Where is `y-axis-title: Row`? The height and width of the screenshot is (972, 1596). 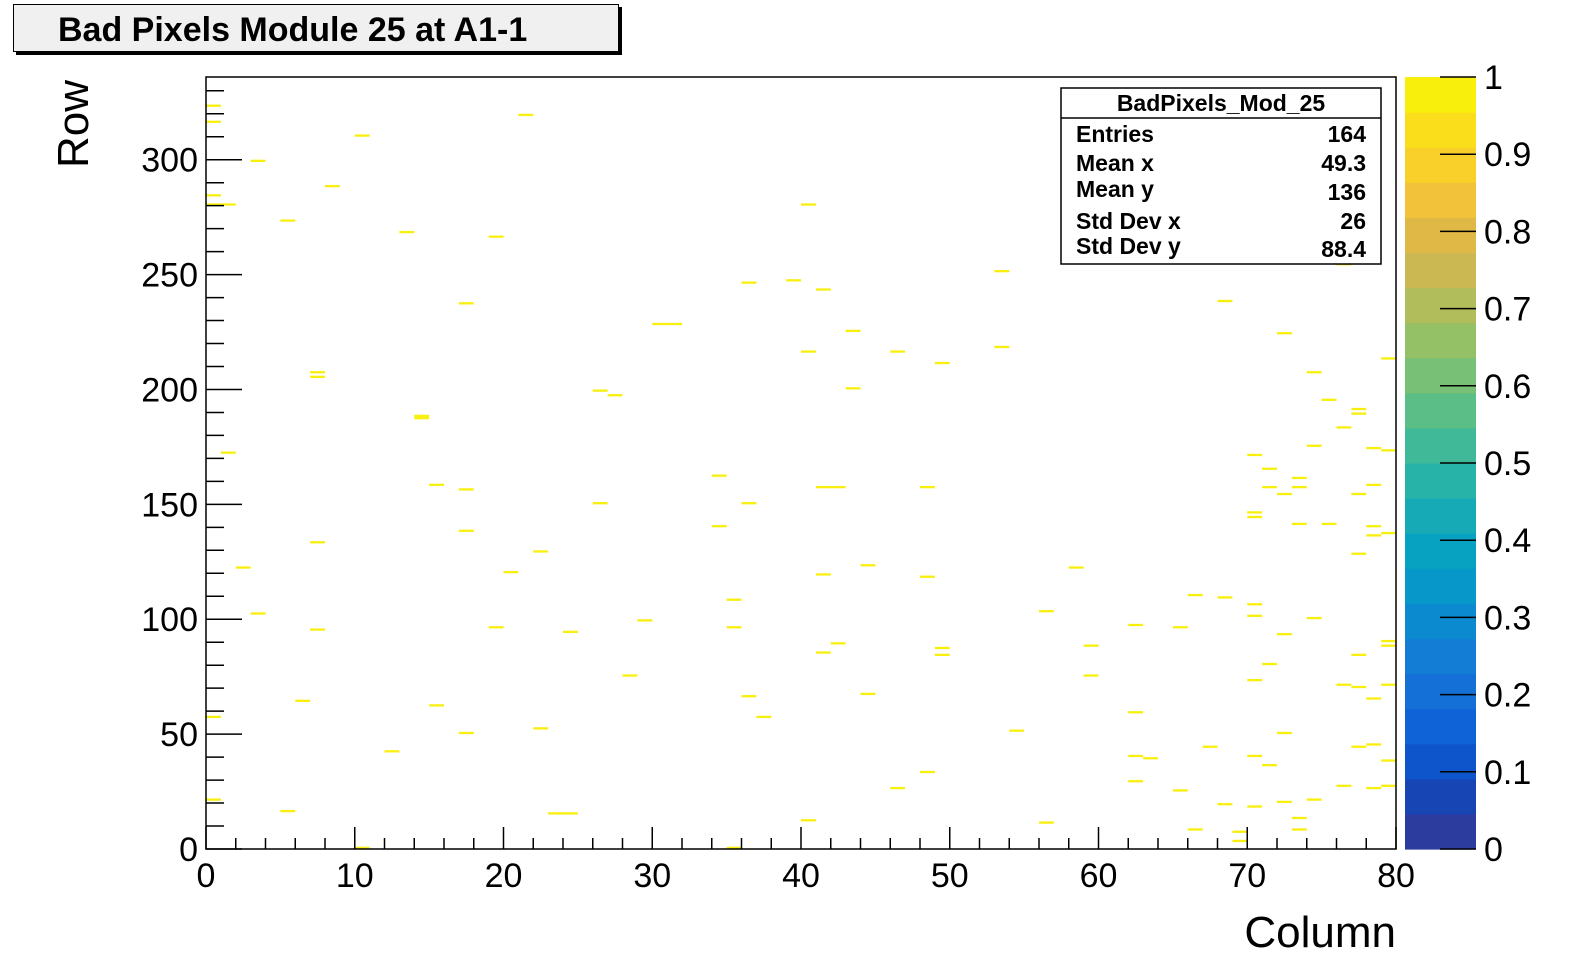 y-axis-title: Row is located at coordinates (73, 124).